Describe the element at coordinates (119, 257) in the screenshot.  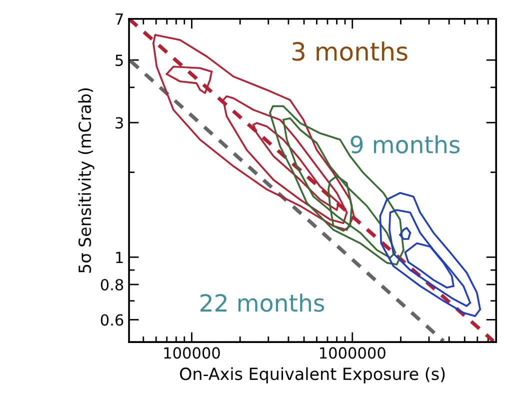
I see `y-tick-label: 1` at that location.